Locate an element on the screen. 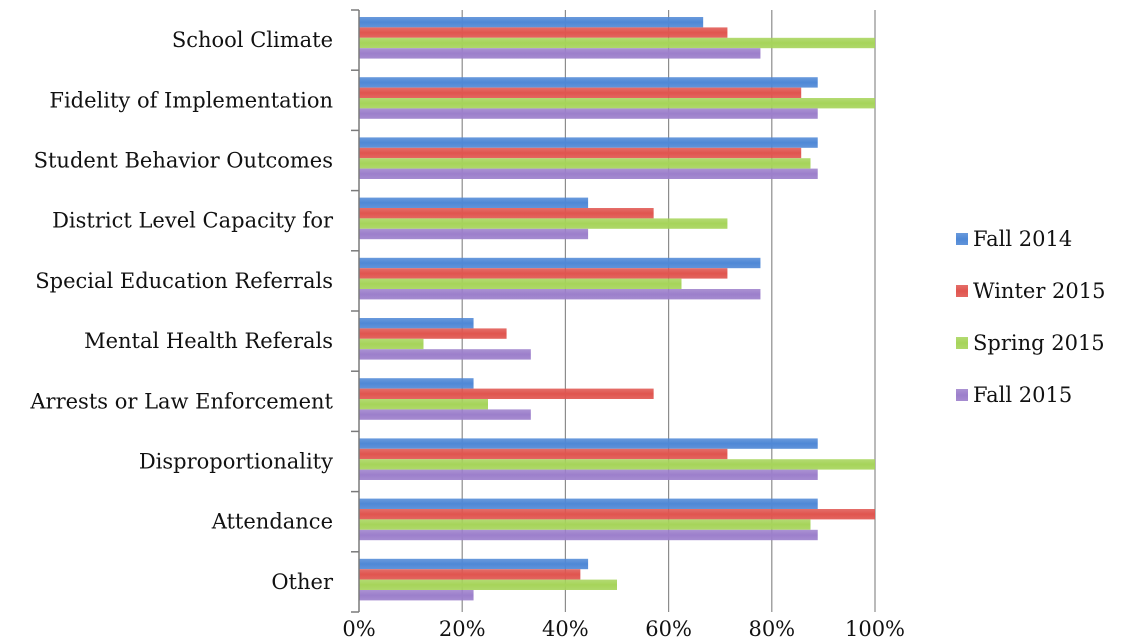  legend-label: Fall 2014 is located at coordinates (1022, 239).